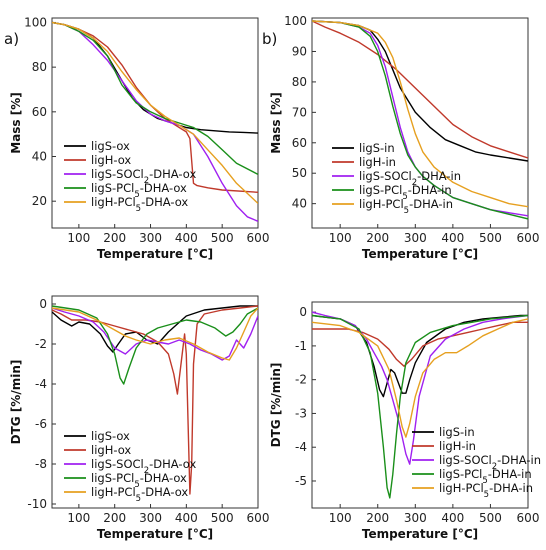 The image size is (546, 550). I want to click on y-tick-label: -10, so click(37, 504).